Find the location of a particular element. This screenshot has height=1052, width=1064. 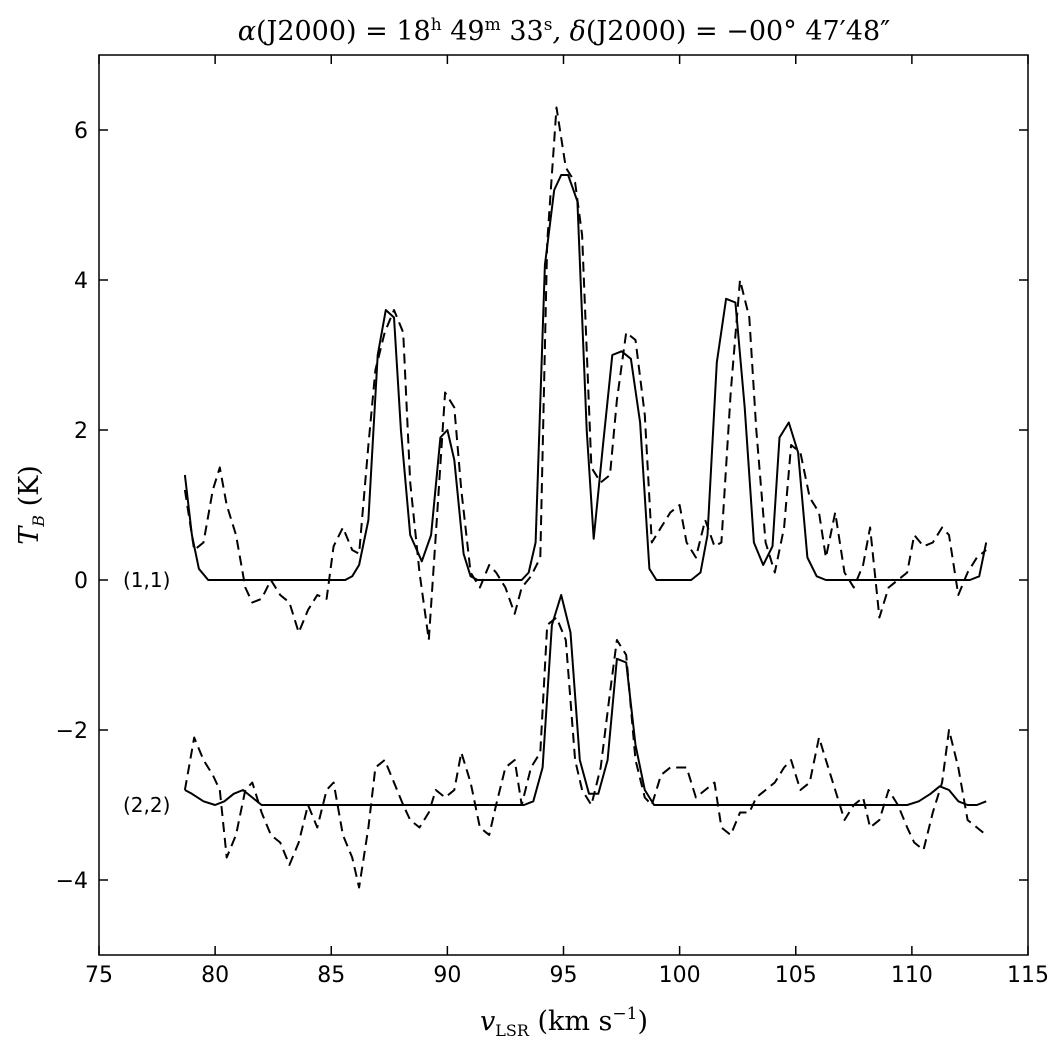

x-axis-label-v: v is located at coordinates (487, 1021).